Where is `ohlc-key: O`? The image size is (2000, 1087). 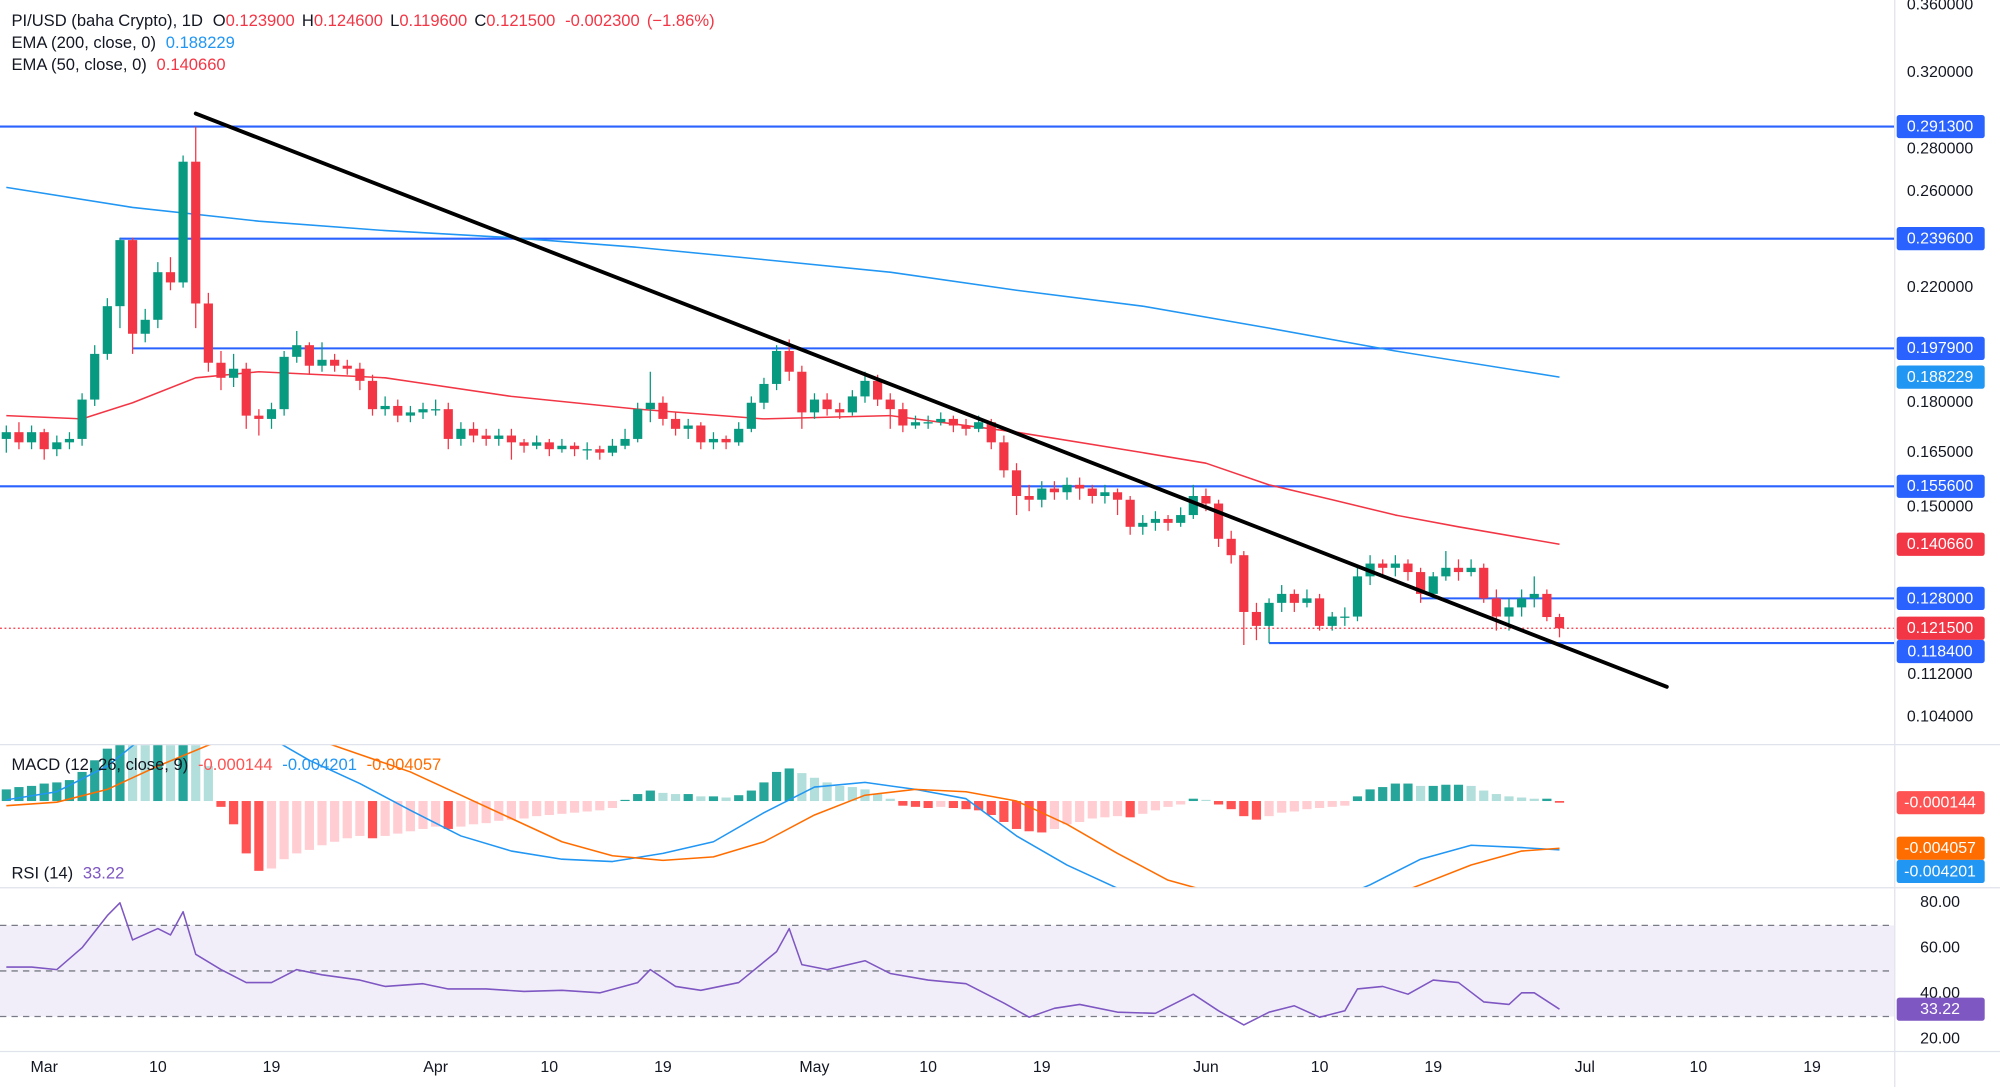 ohlc-key: O is located at coordinates (219, 20).